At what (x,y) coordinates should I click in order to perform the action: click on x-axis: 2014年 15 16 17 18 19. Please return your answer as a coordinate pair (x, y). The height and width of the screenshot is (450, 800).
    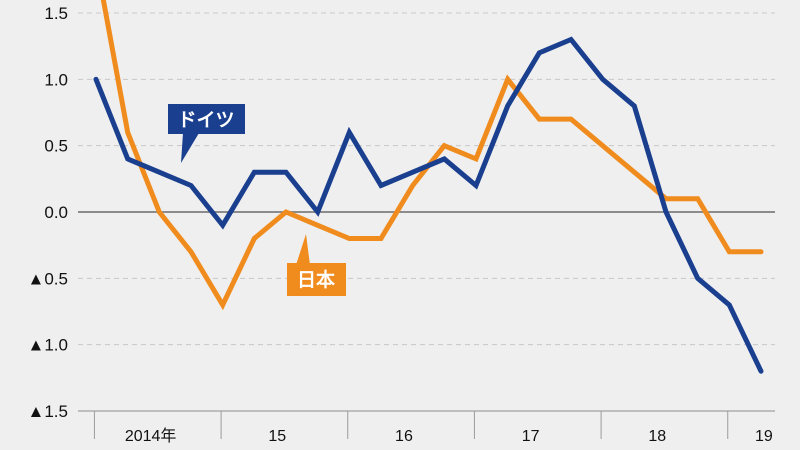
    Looking at the image, I should click on (426, 427).